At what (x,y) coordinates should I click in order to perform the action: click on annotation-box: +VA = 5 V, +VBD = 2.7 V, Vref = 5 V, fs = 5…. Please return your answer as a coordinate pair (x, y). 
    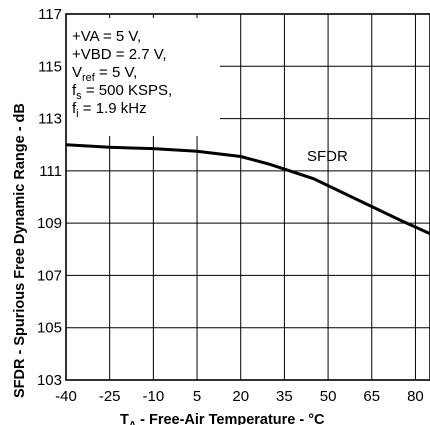
    Looking at the image, I should click on (141, 77).